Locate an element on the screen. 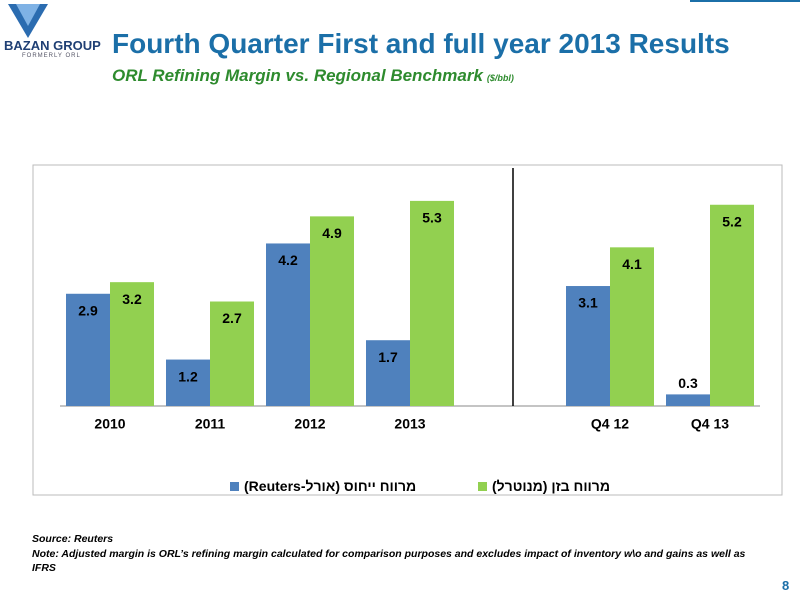 This screenshot has width=800, height=600. legend-item: מרווח בזן (מנוטרל) is located at coordinates (544, 486).